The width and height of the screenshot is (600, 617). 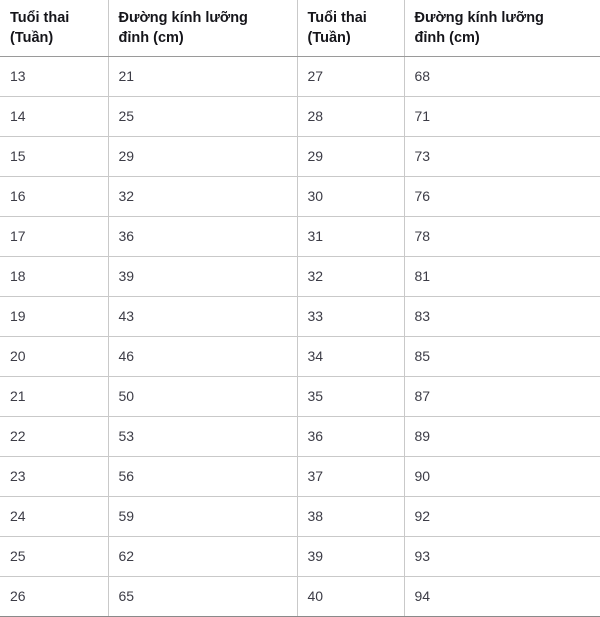 I want to click on cell-bpd-right: 90, so click(x=502, y=476).